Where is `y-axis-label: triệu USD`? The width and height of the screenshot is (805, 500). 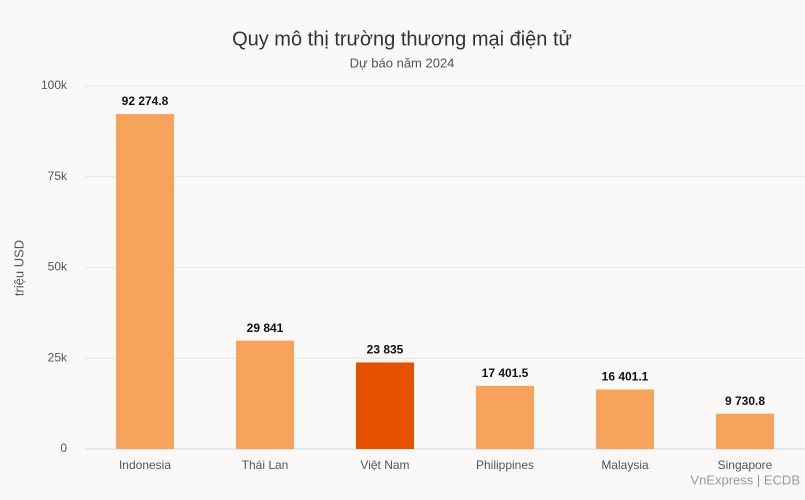
y-axis-label: triệu USD is located at coordinates (18, 268).